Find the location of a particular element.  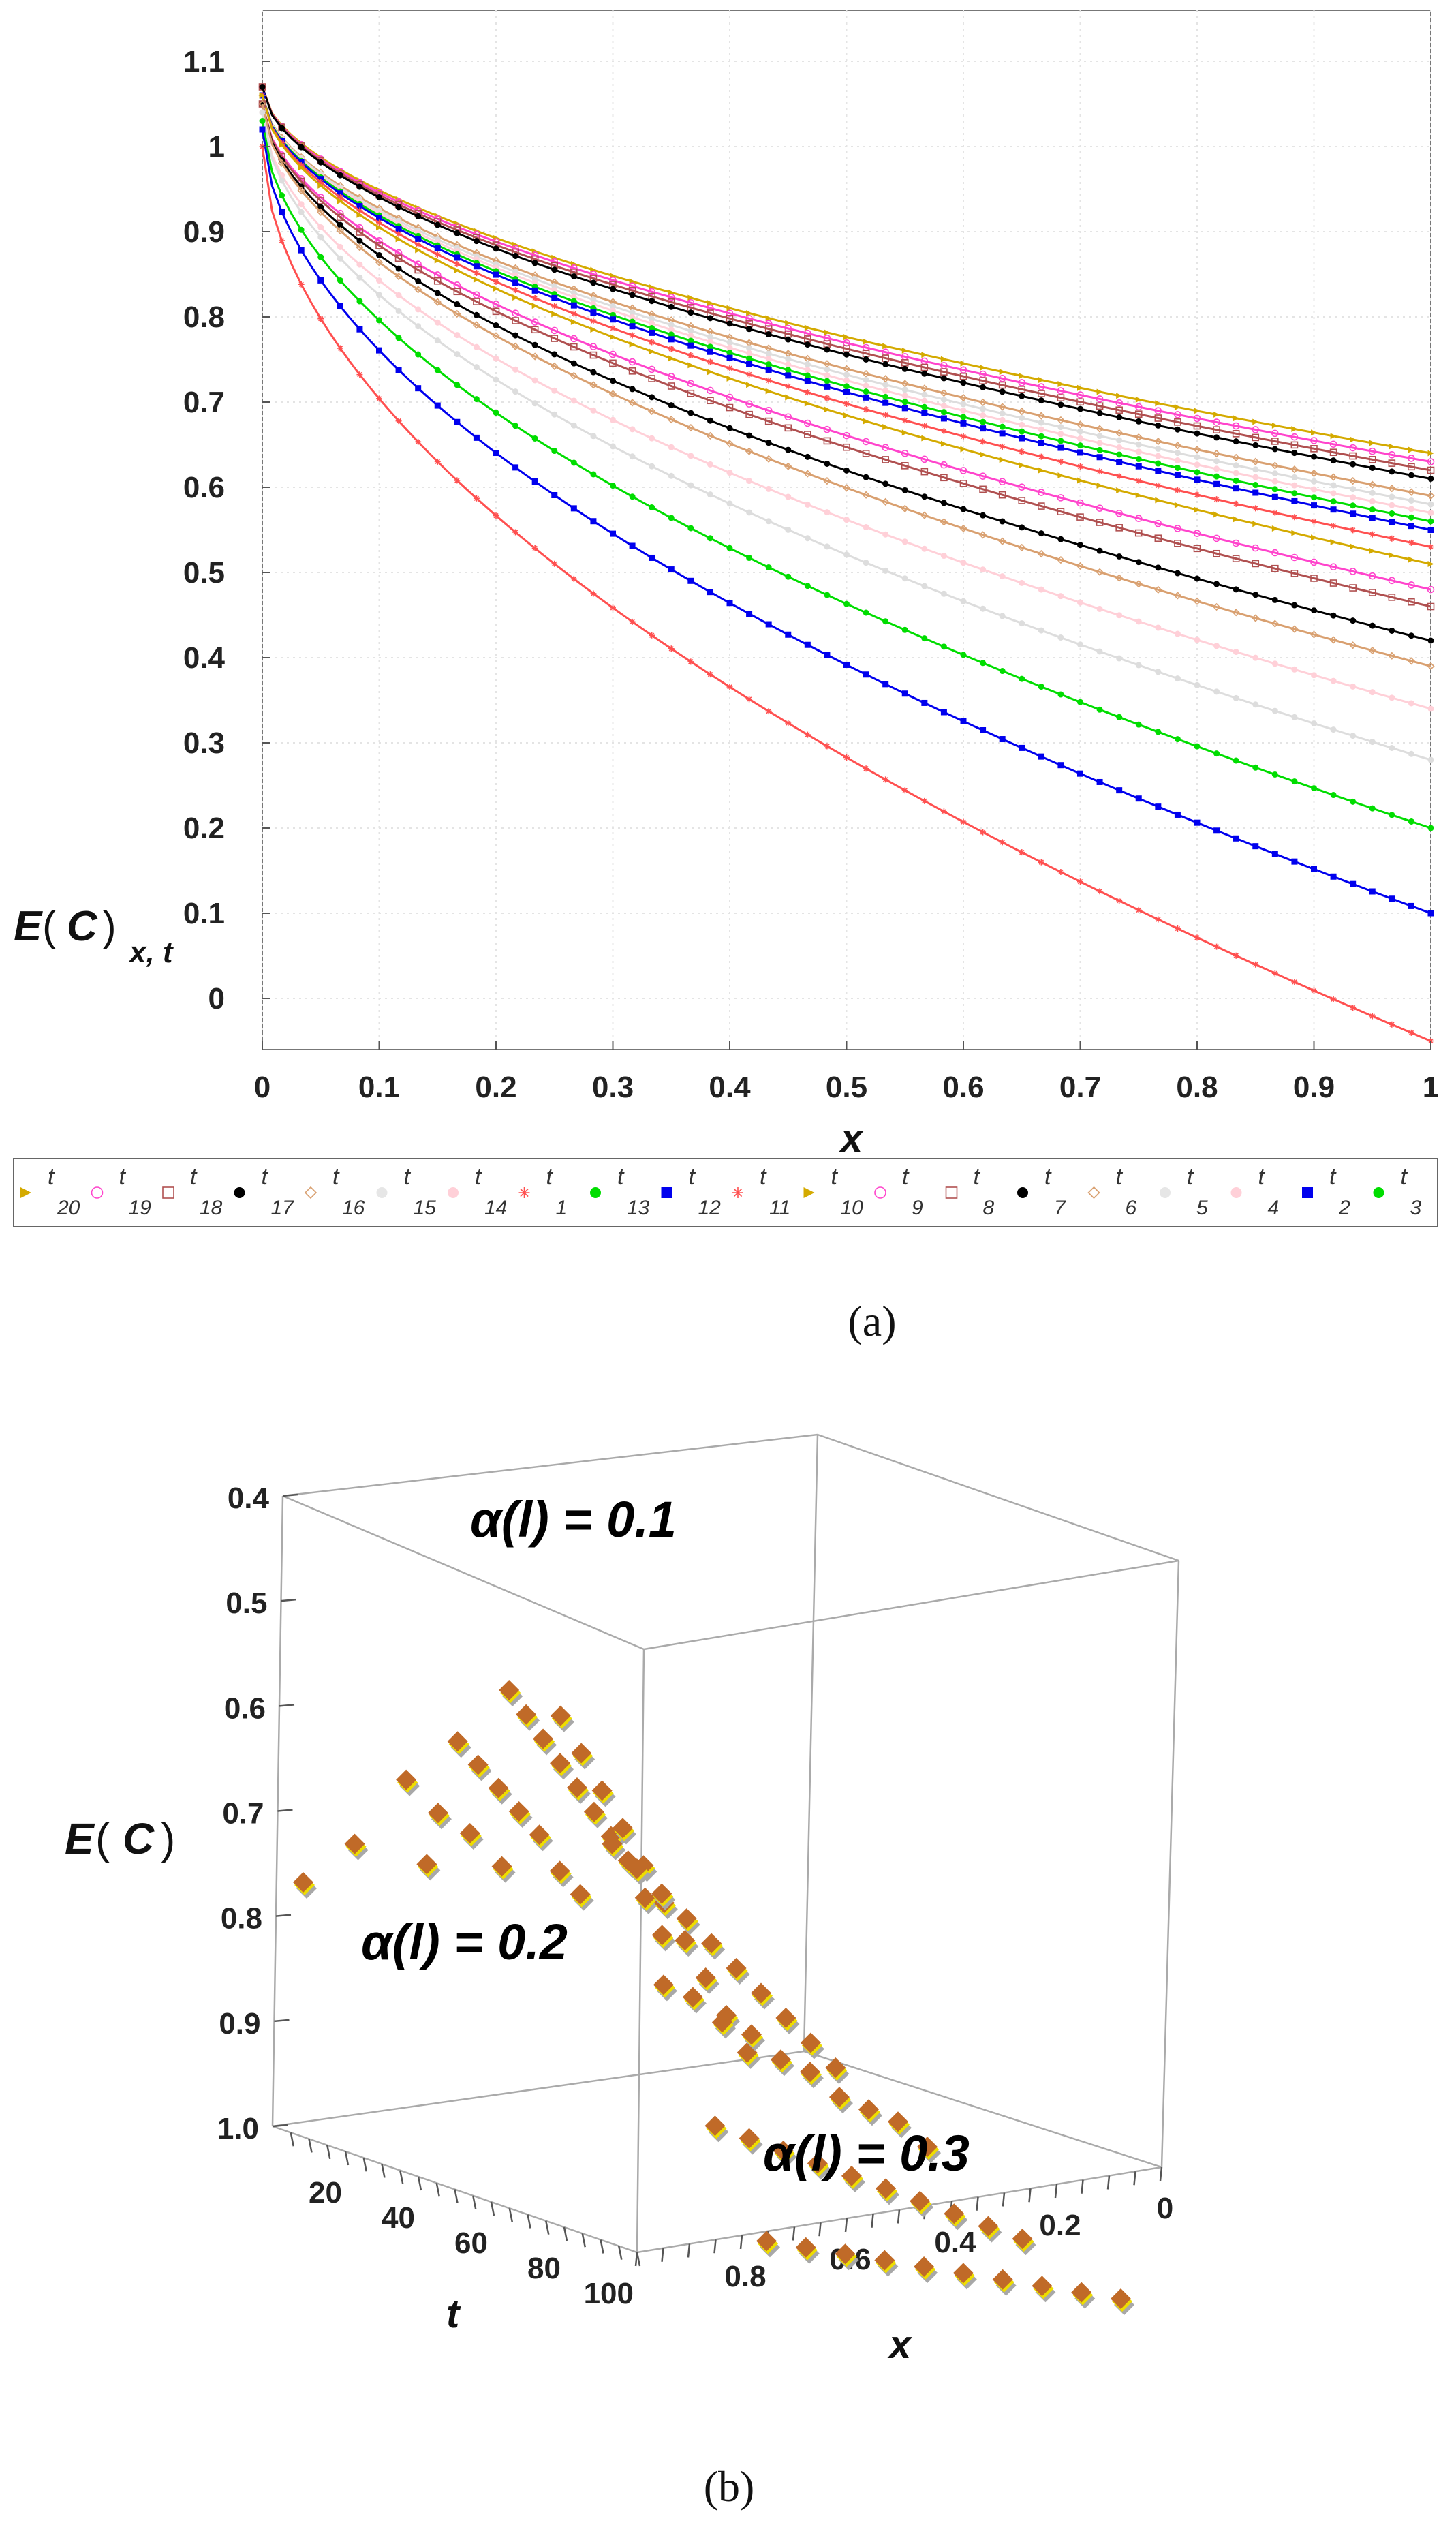

y-tick-label: 0.3 is located at coordinates (204, 743).